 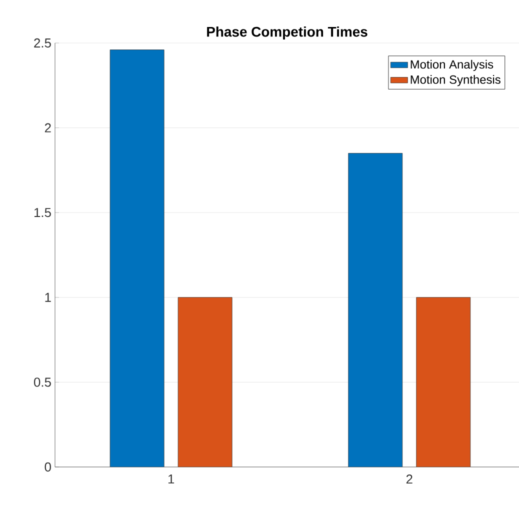 What do you see at coordinates (455, 80) in the screenshot?
I see `legend-label: Motion Synthesis` at bounding box center [455, 80].